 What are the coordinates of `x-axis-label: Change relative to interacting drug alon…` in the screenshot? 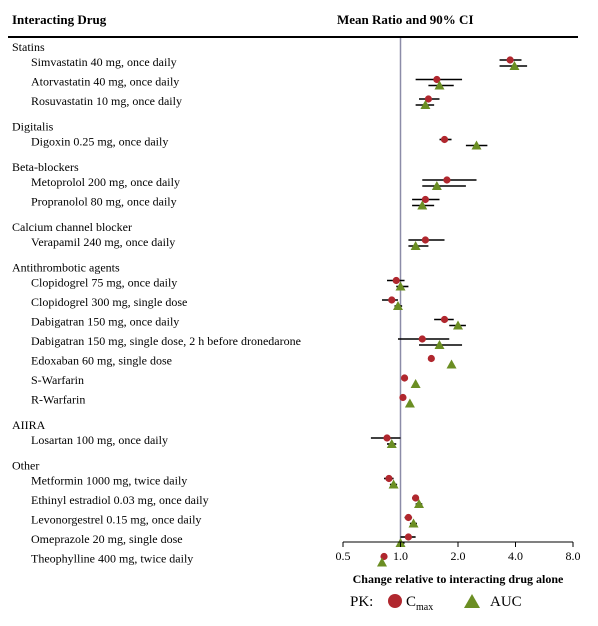 It's located at (458, 579).